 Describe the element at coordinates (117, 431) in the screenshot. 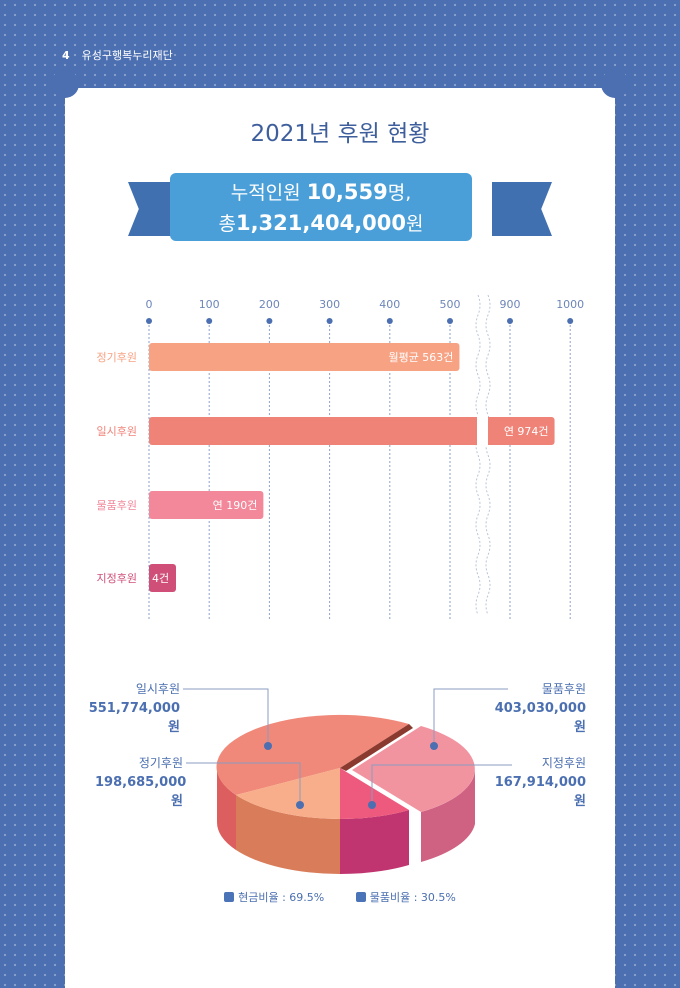

I see `bar-category-label: 일시후원` at that location.